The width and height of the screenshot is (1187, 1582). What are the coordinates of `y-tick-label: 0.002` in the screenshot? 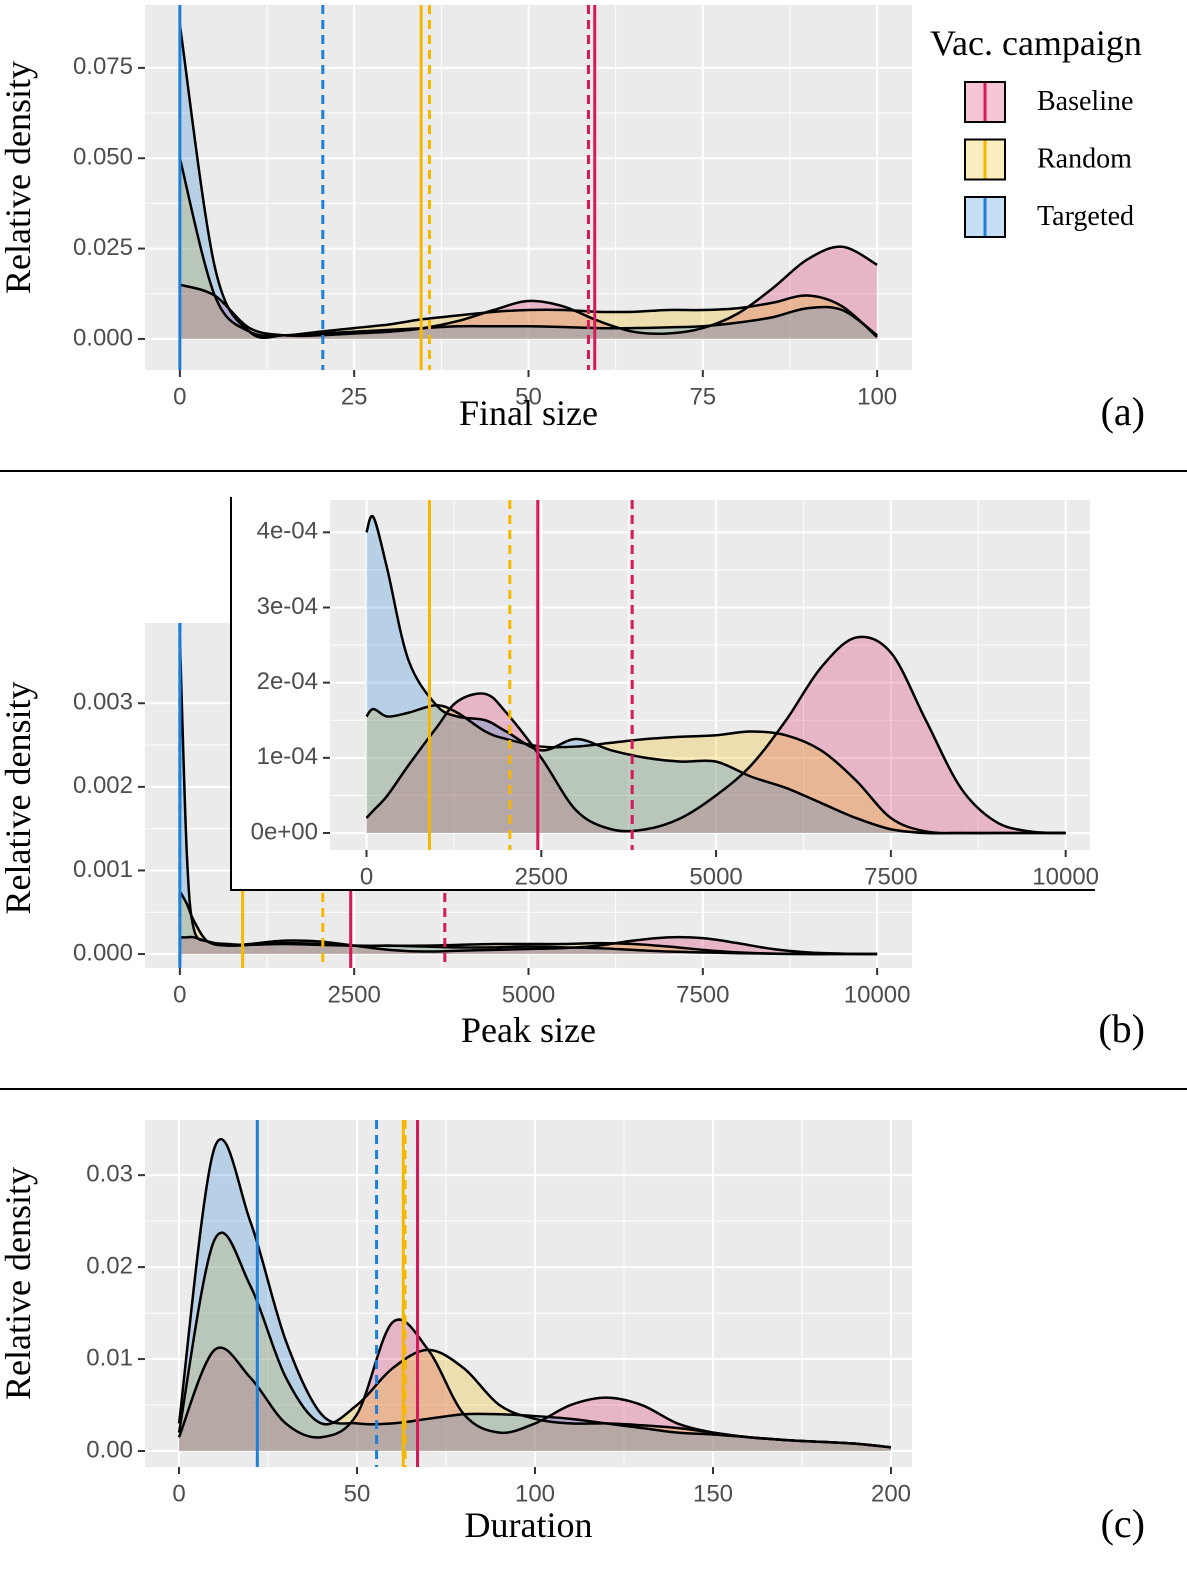 It's located at (103, 785).